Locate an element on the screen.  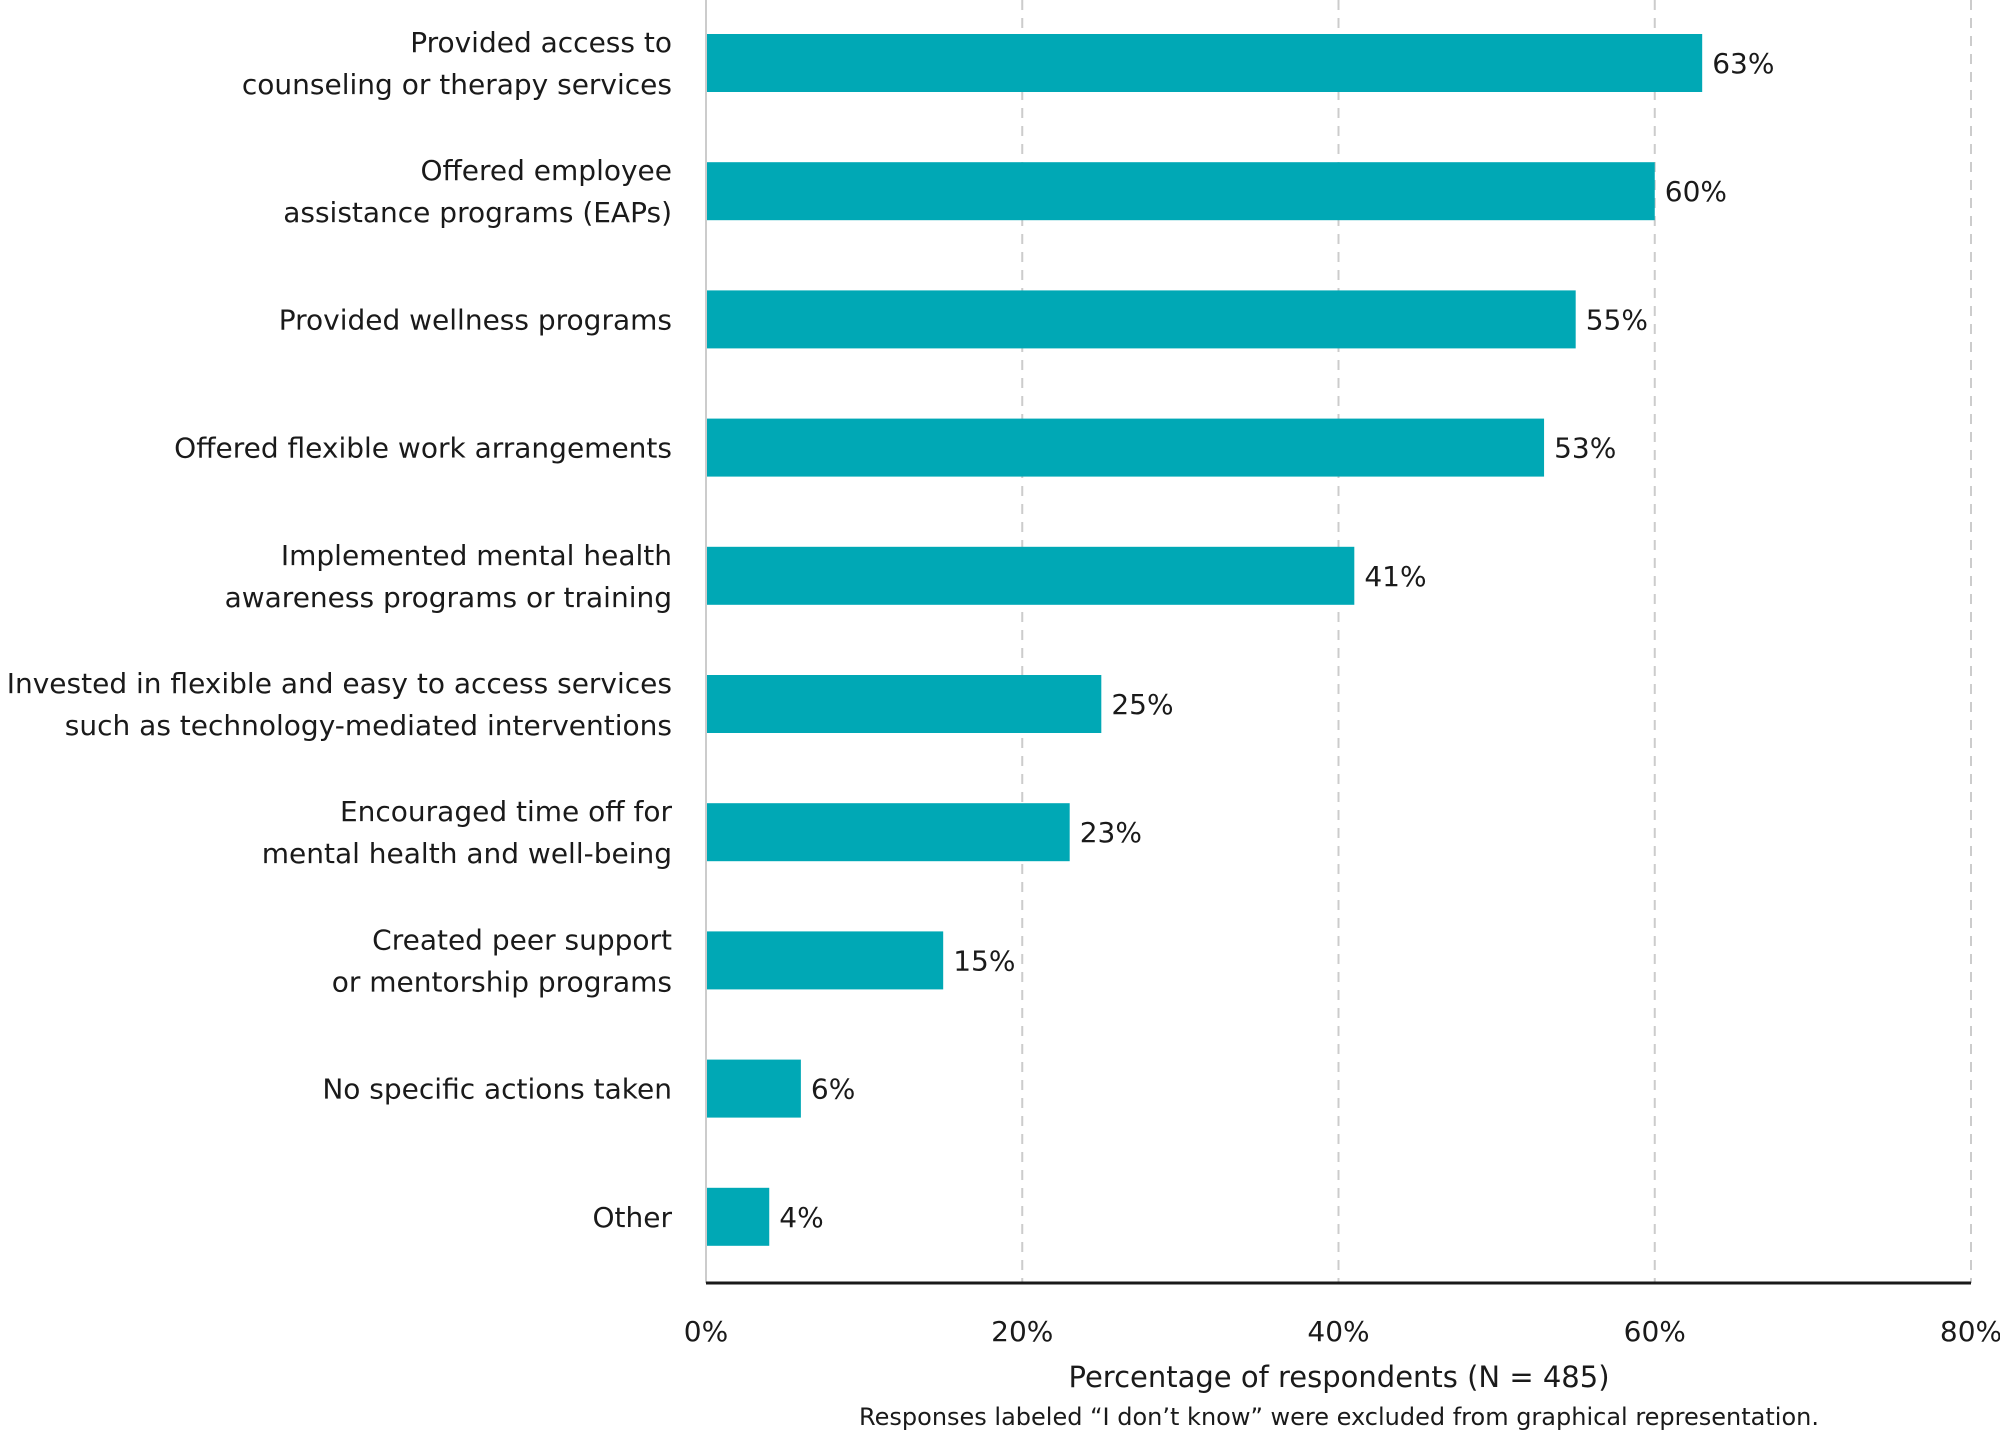
value-label: 53% is located at coordinates (1585, 448).